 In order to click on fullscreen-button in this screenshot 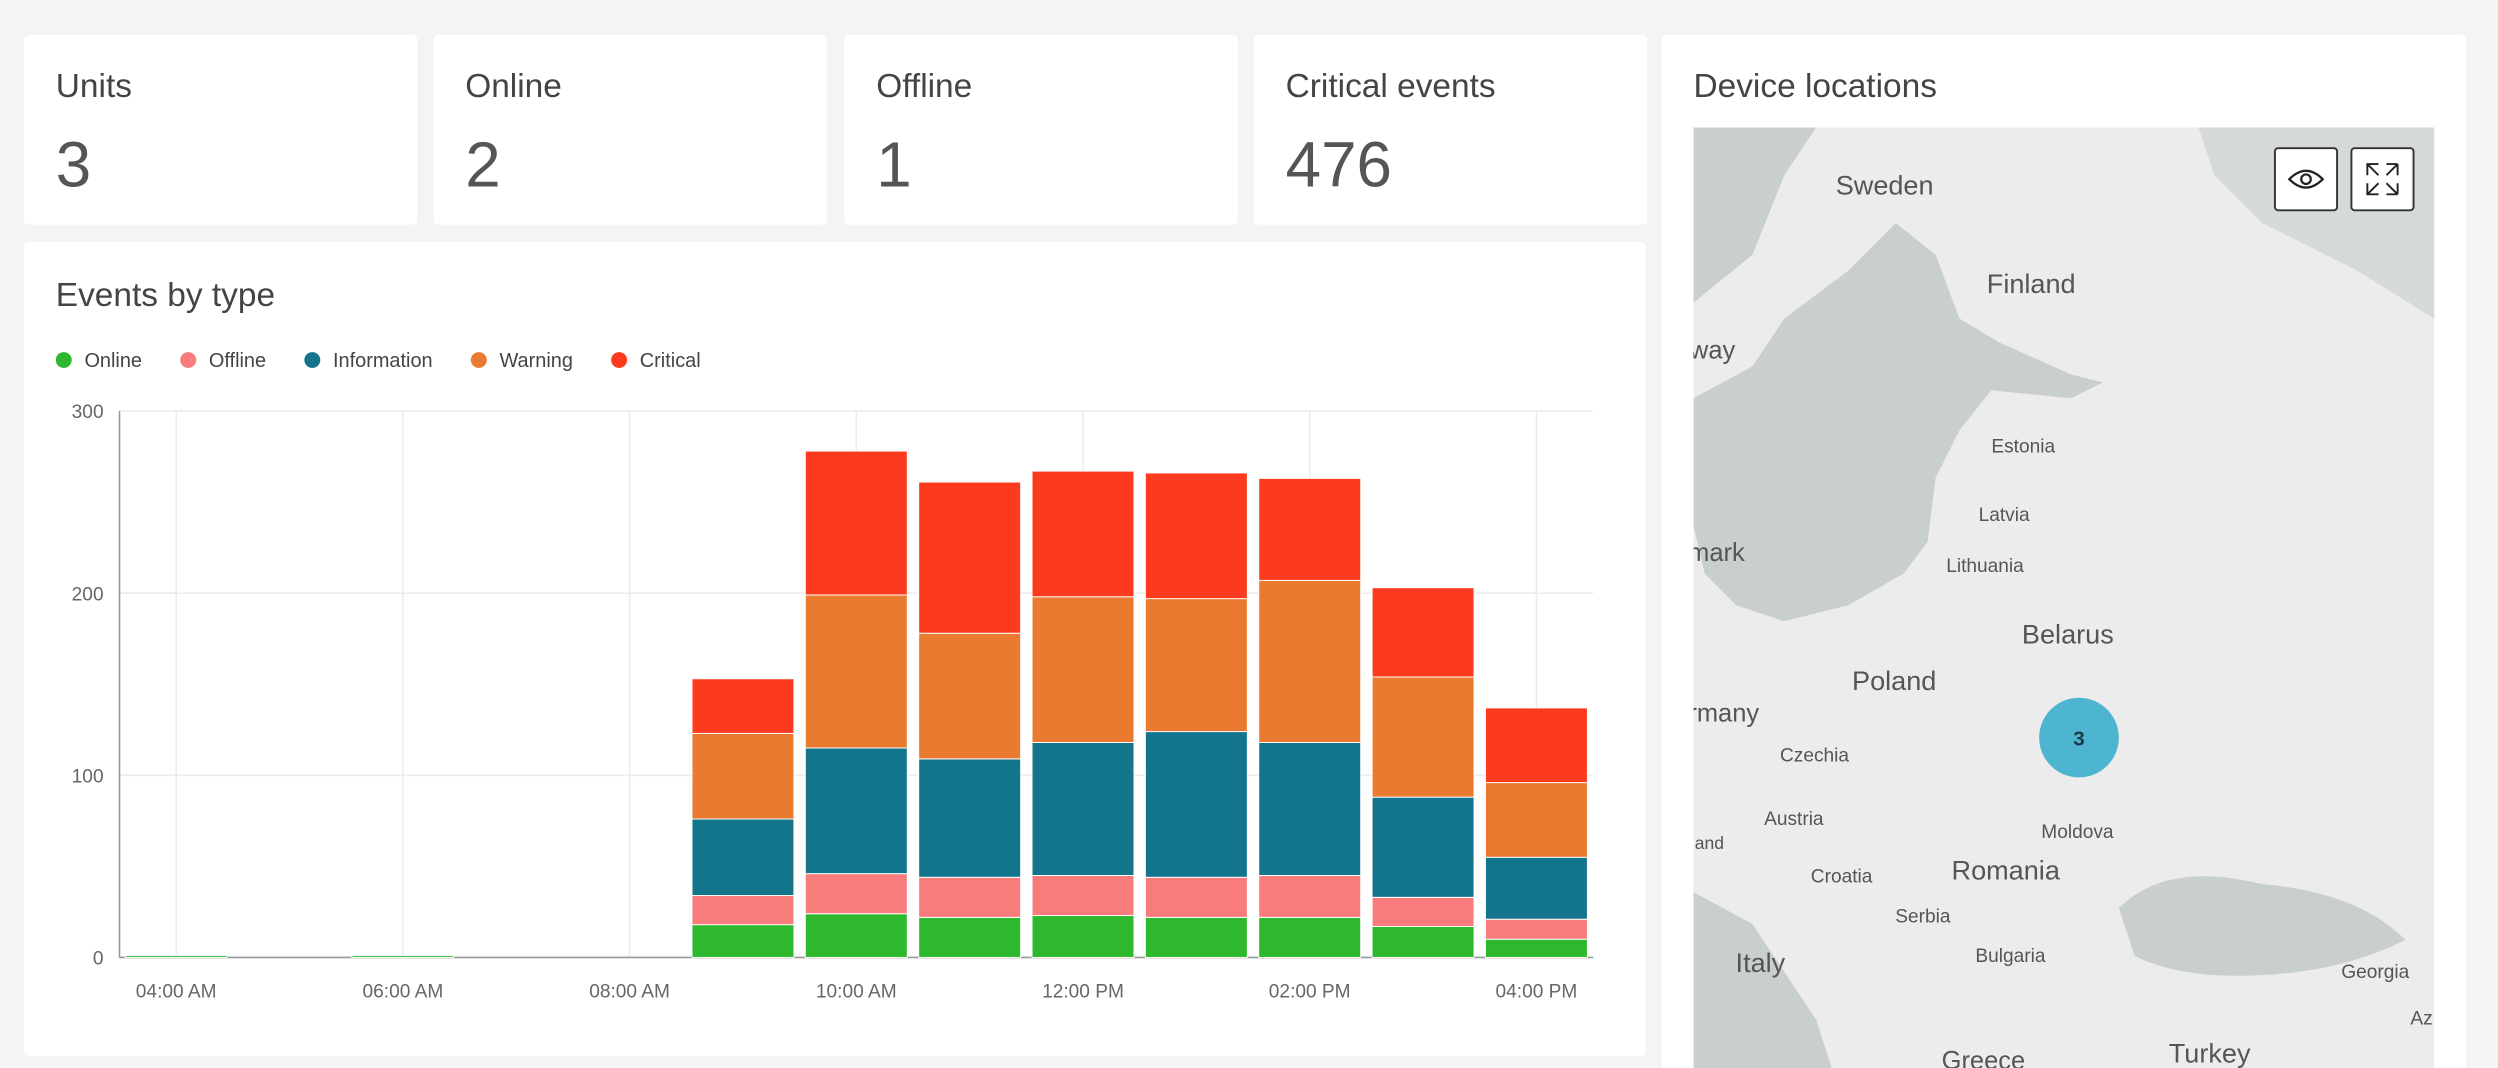, I will do `click(2382, 179)`.